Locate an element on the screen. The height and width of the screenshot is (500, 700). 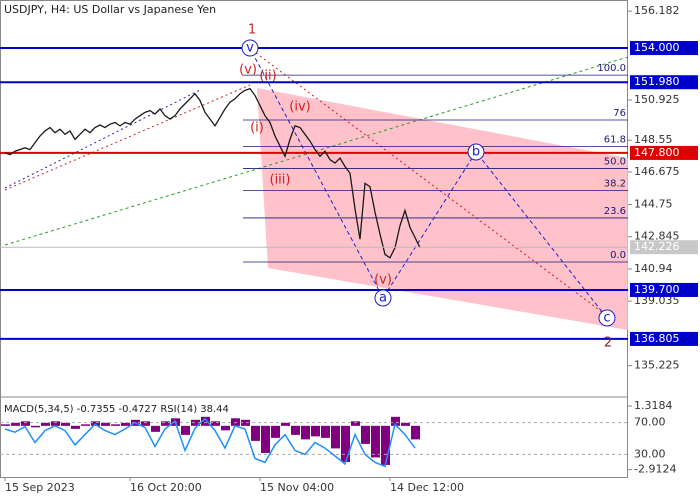
current-price-tag is located at coordinates (664, 247).